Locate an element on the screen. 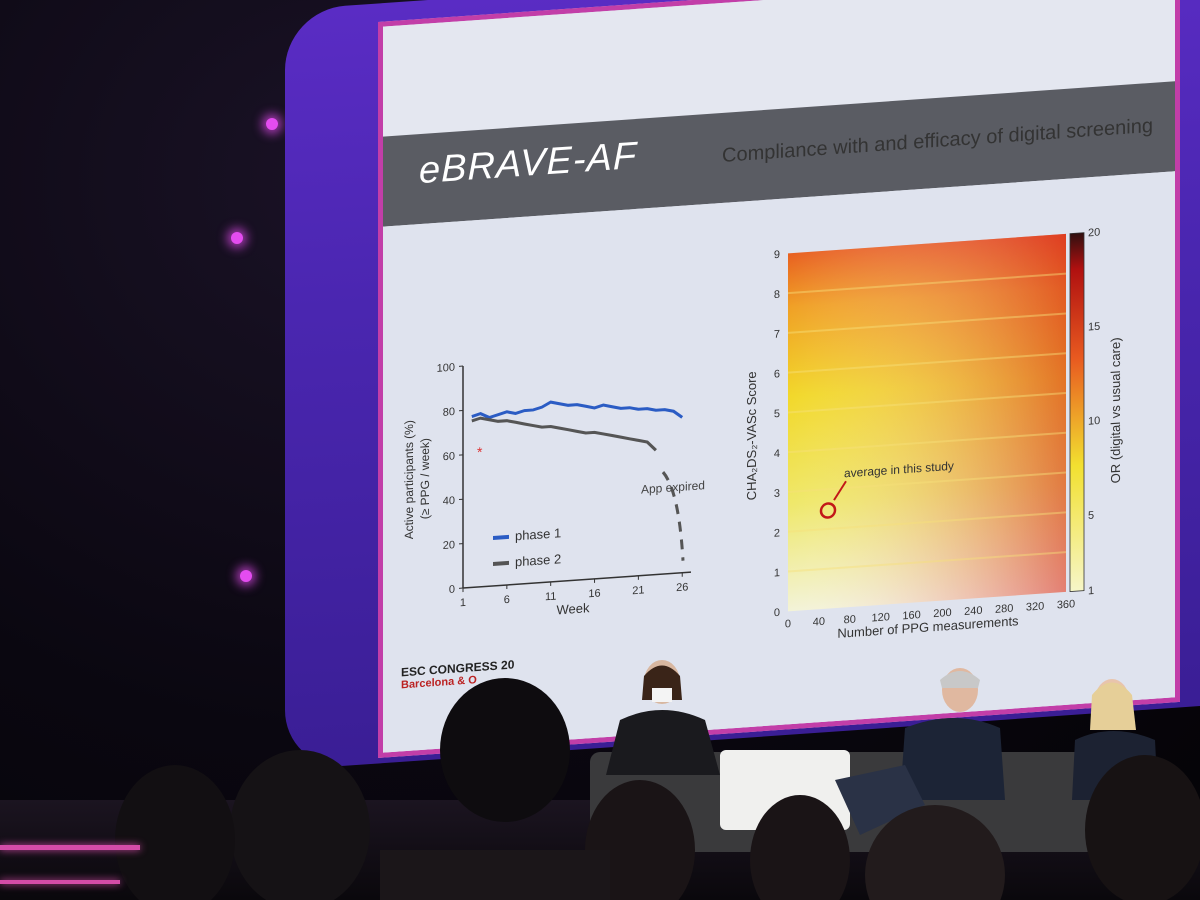 The width and height of the screenshot is (1200, 900). right-y-tick-label: 5 is located at coordinates (777, 414).